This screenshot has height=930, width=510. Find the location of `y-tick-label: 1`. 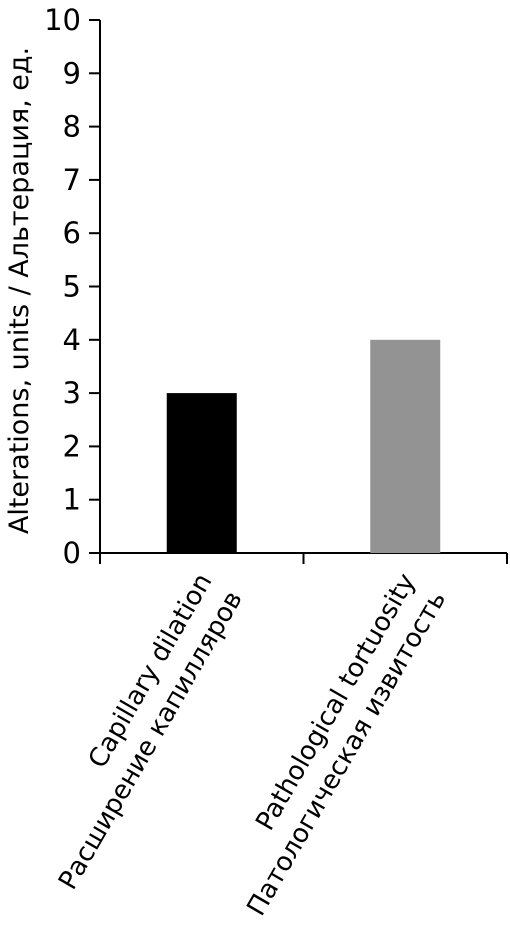

y-tick-label: 1 is located at coordinates (72, 500).